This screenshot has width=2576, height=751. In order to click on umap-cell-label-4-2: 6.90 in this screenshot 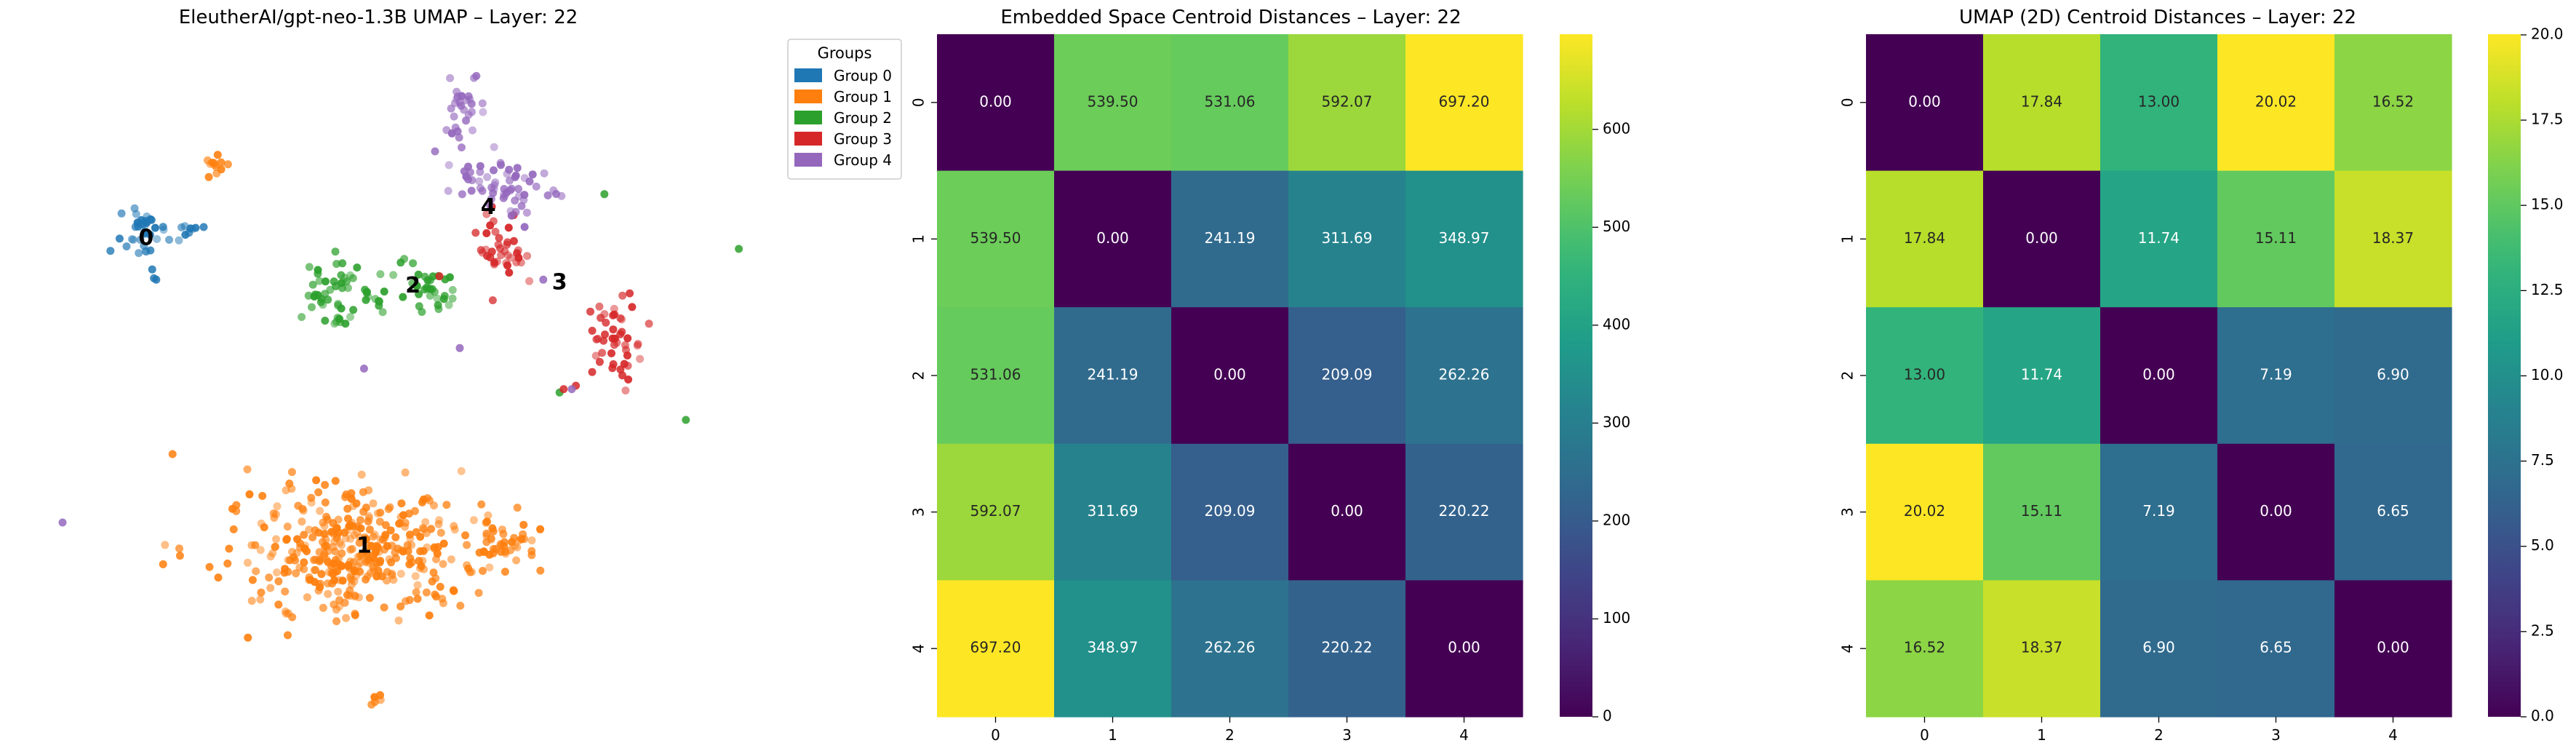, I will do `click(2158, 647)`.